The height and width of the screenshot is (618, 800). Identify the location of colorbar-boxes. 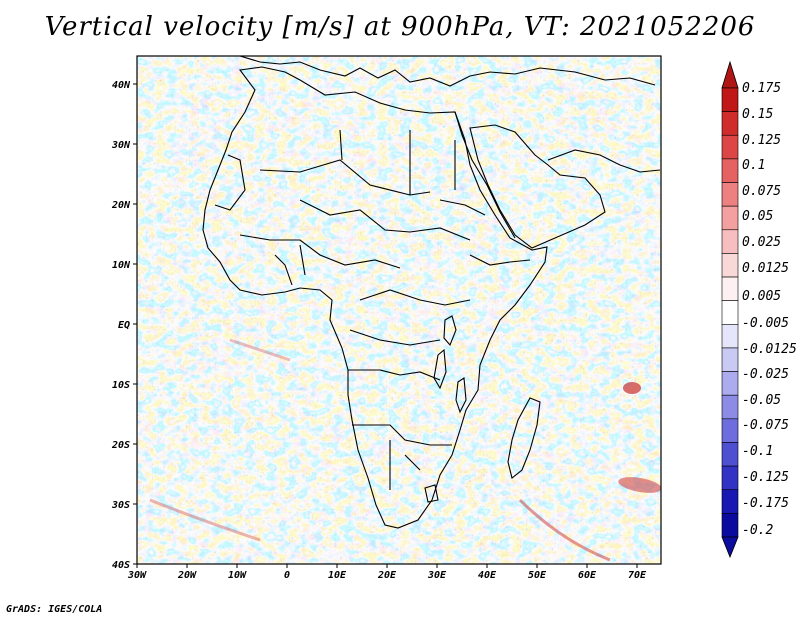
(730, 312).